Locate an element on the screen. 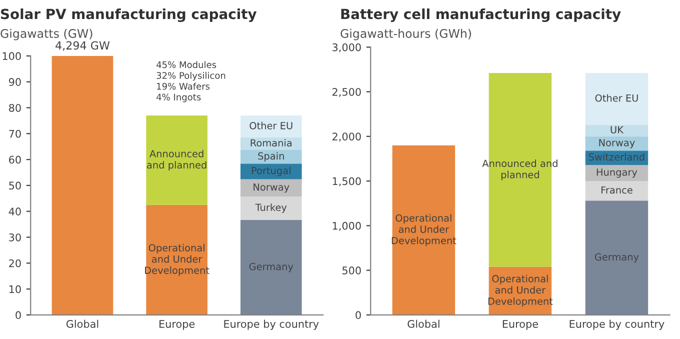 Image resolution: width=680 pixels, height=339 pixels. y-tick-label: 100 is located at coordinates (11, 56).